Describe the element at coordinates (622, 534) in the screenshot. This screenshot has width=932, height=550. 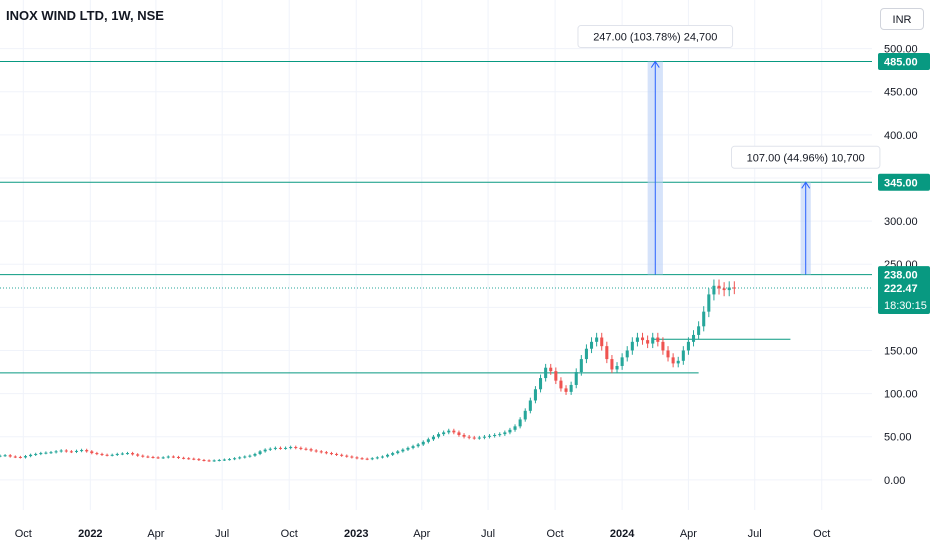
I see `x-tick-label: 2024` at that location.